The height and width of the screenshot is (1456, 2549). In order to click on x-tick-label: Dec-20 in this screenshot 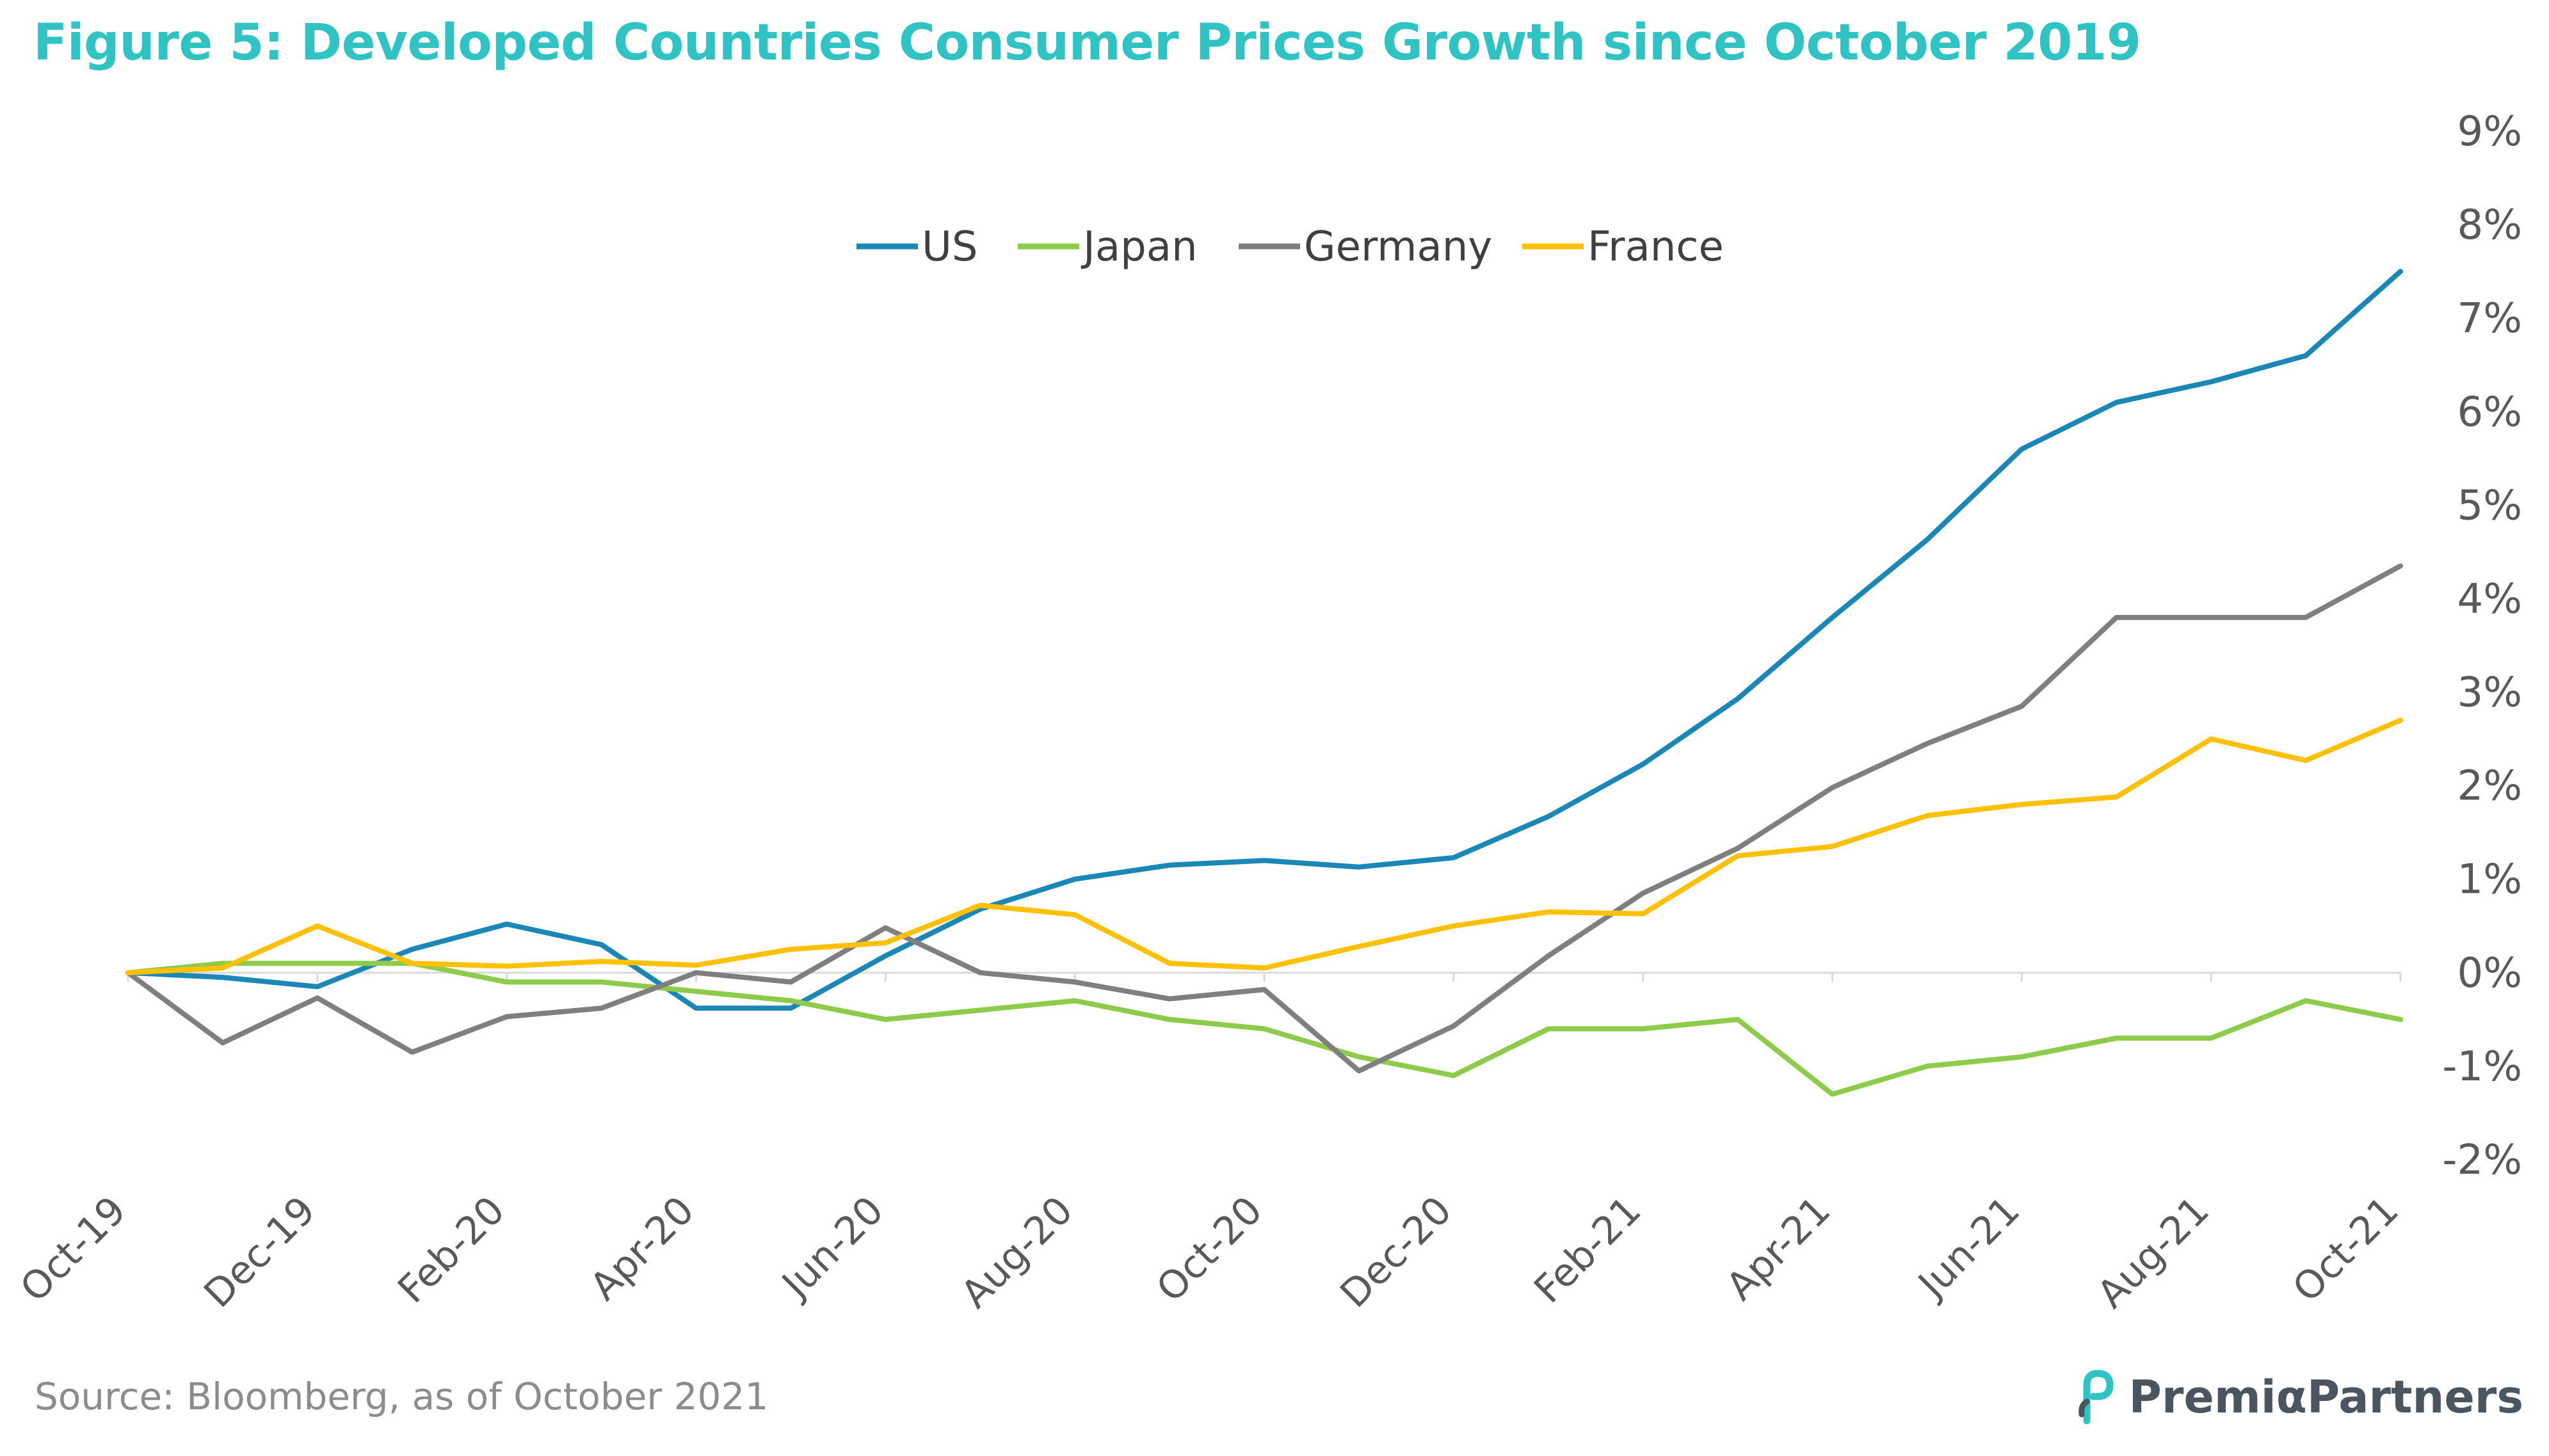, I will do `click(1396, 1252)`.